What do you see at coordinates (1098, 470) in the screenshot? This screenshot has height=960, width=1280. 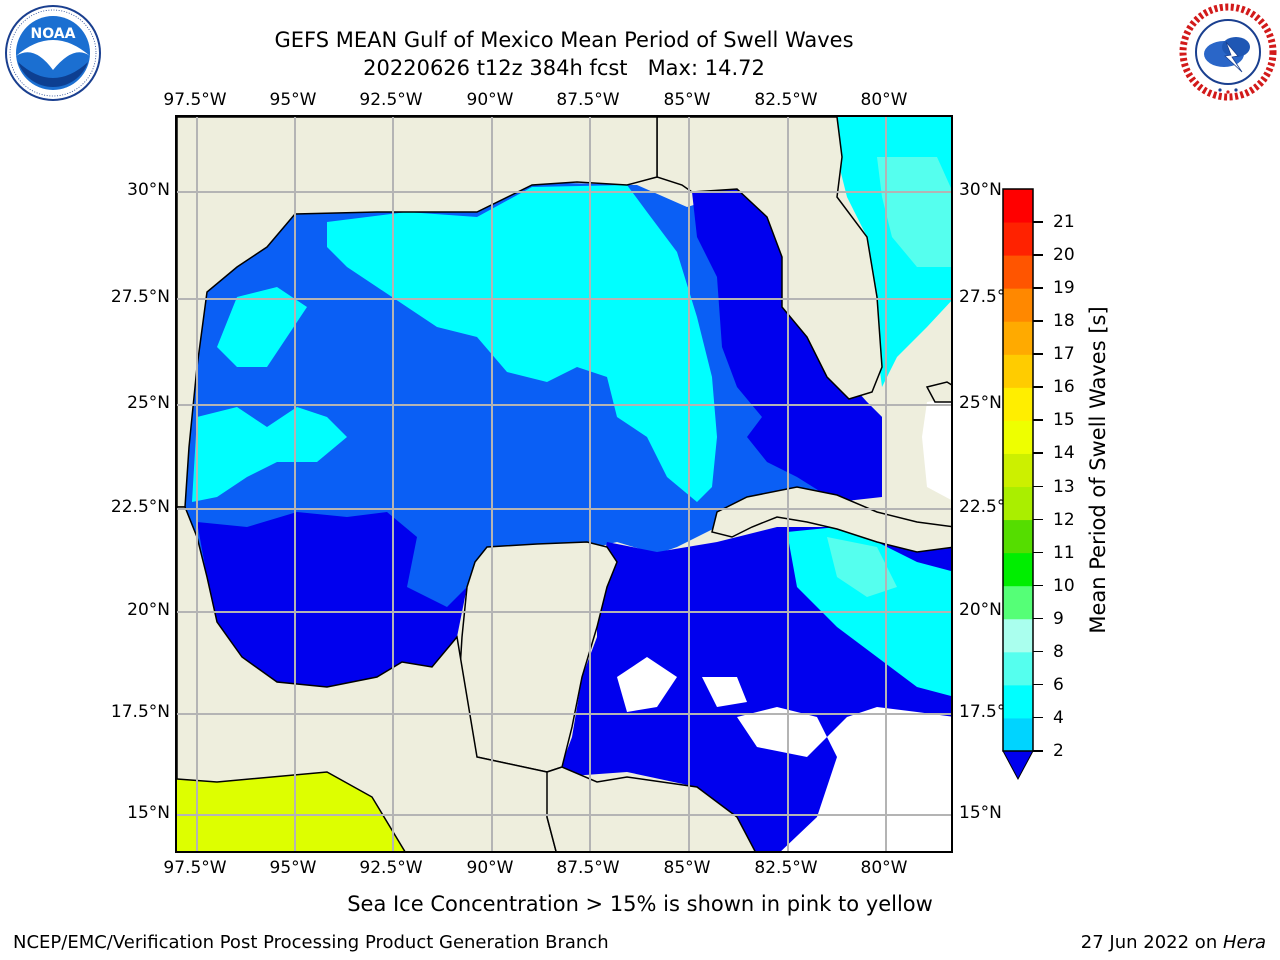 I see `colorbar-label: Mean Period of Swell Waves [s]` at bounding box center [1098, 470].